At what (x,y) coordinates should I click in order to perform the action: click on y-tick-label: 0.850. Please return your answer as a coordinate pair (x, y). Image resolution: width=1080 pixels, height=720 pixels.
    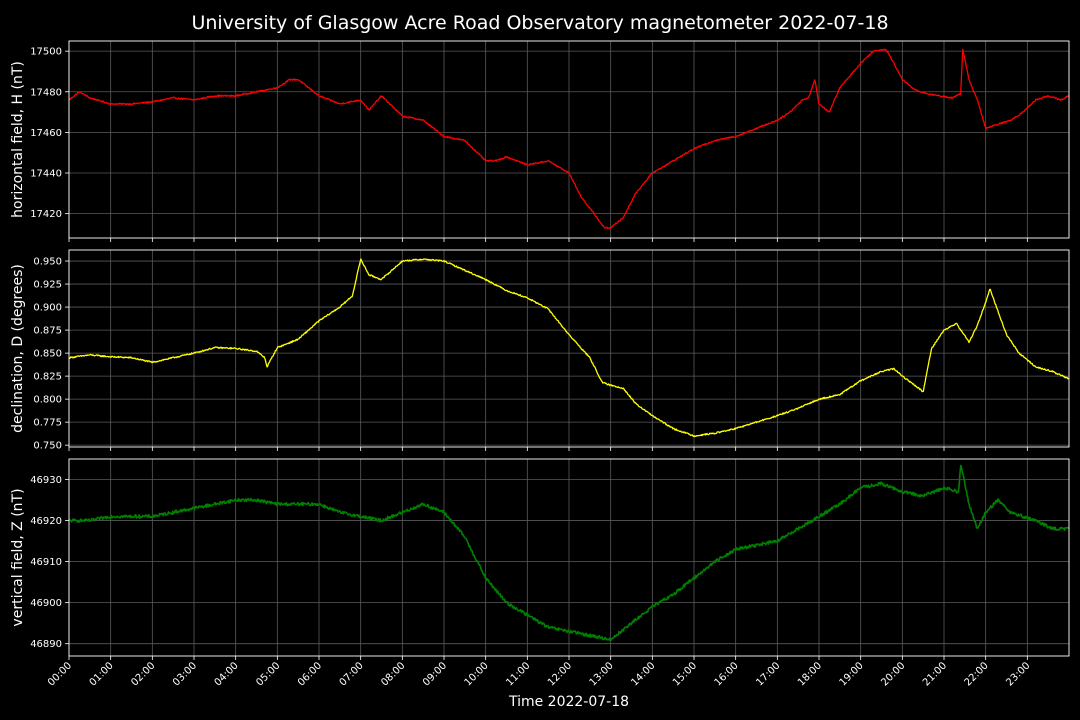
    Looking at the image, I should click on (47, 354).